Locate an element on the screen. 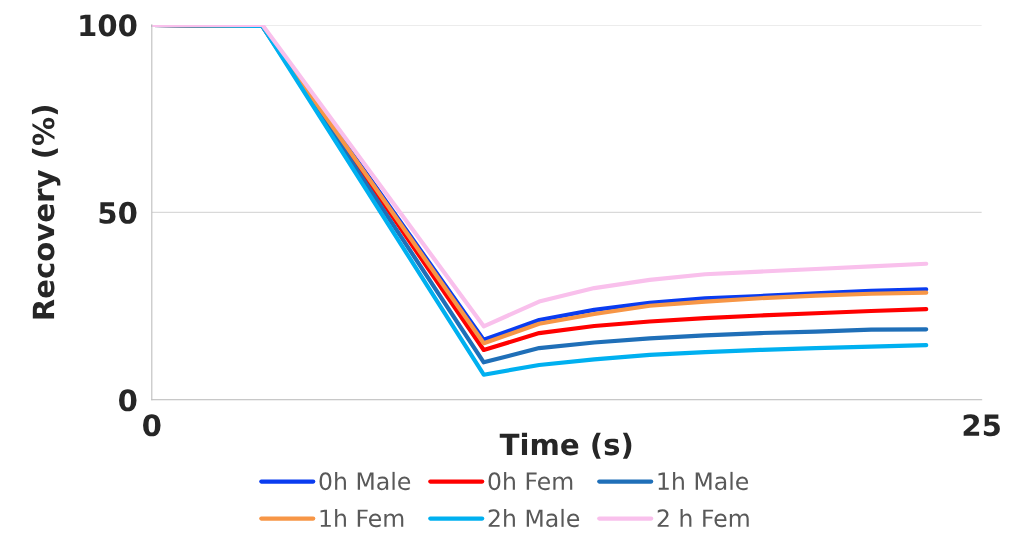  legend-label: 0h Male is located at coordinates (365, 481).